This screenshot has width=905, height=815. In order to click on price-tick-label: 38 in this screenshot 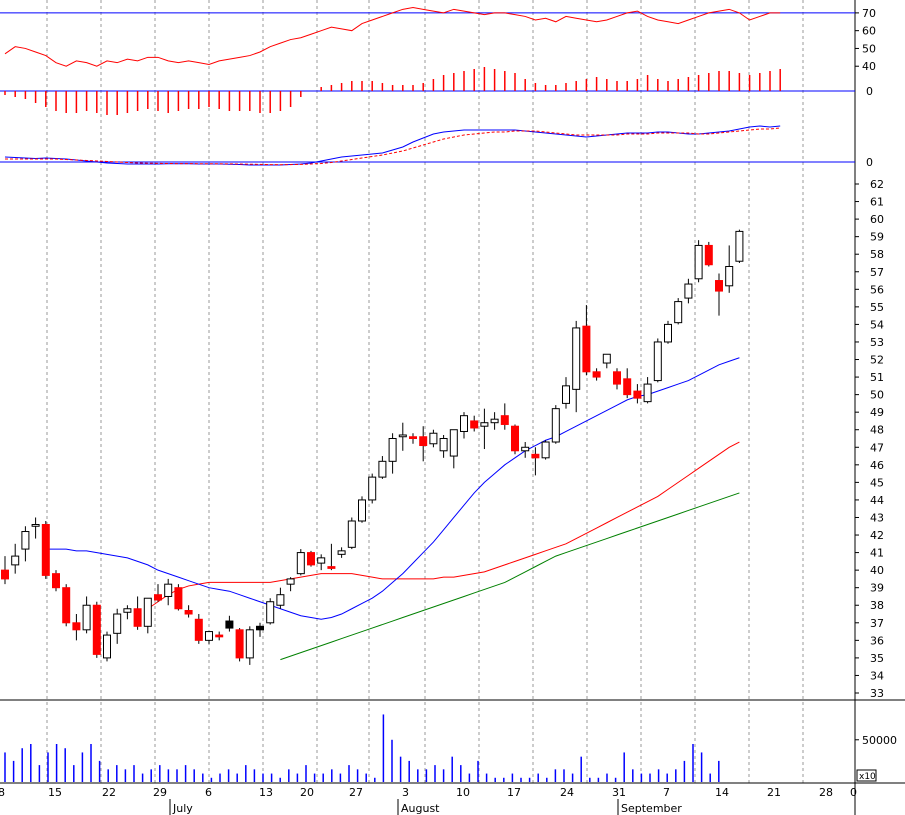, I will do `click(877, 605)`.